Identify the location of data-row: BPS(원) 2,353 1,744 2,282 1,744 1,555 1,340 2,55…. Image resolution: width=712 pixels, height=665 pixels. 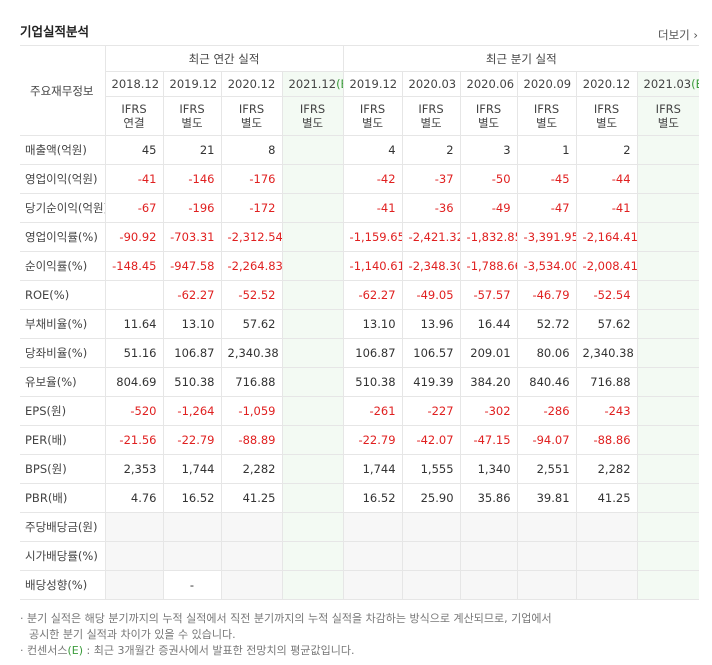
(360, 469).